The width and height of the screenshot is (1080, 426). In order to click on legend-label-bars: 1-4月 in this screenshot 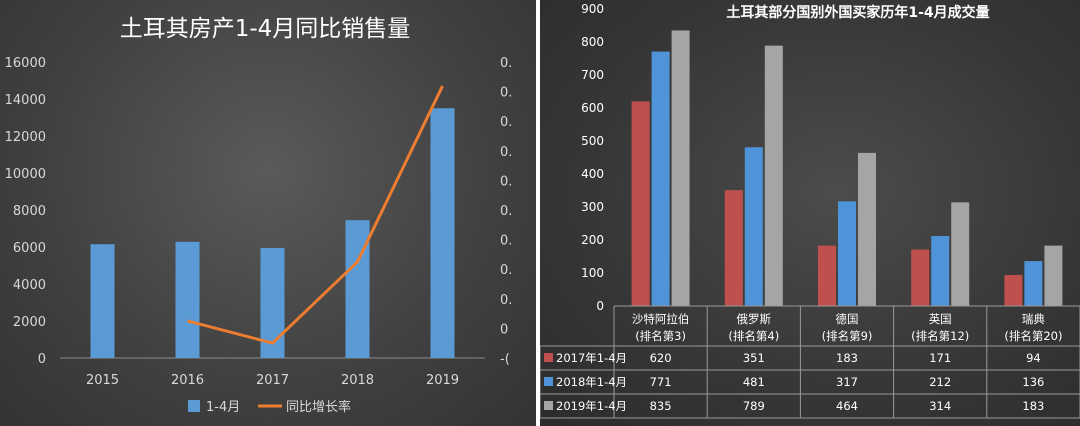, I will do `click(223, 407)`.